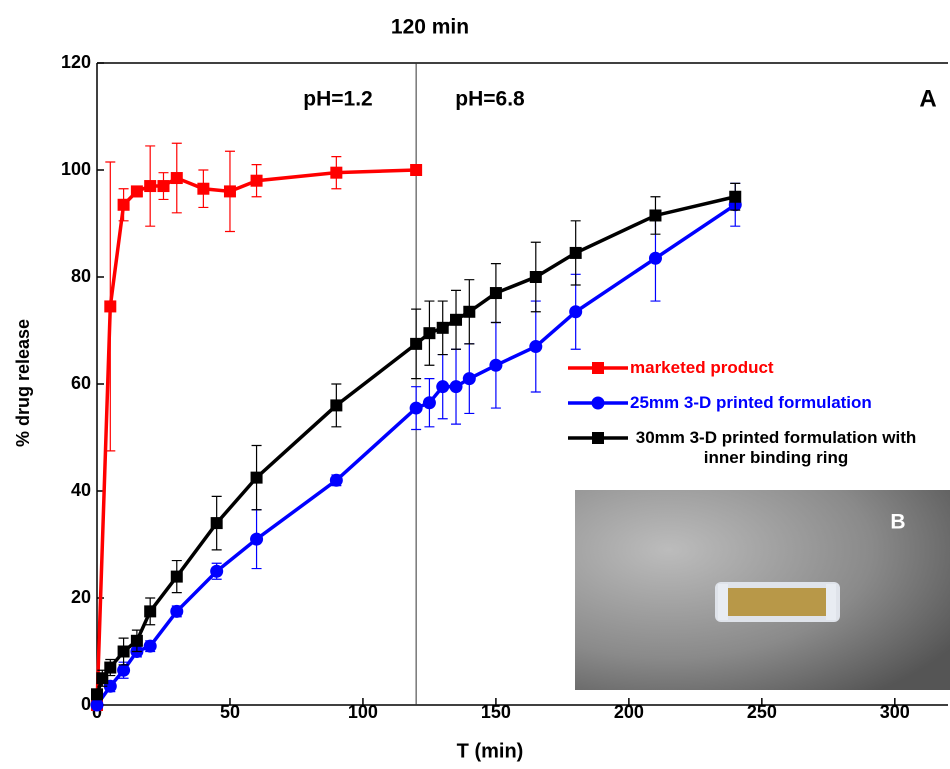  What do you see at coordinates (751, 402) in the screenshot?
I see `legend-label: 25mm 3-D printed formulation` at bounding box center [751, 402].